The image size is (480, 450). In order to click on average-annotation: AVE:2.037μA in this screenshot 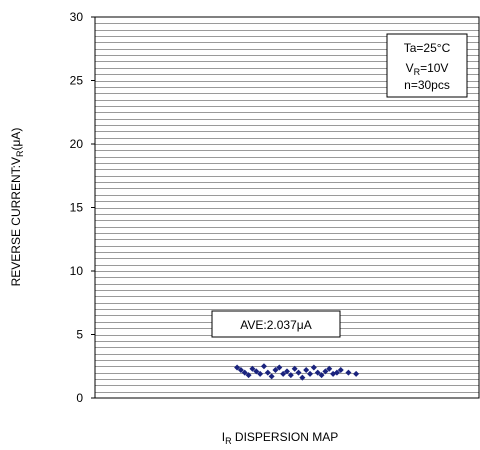, I will do `click(276, 324)`.